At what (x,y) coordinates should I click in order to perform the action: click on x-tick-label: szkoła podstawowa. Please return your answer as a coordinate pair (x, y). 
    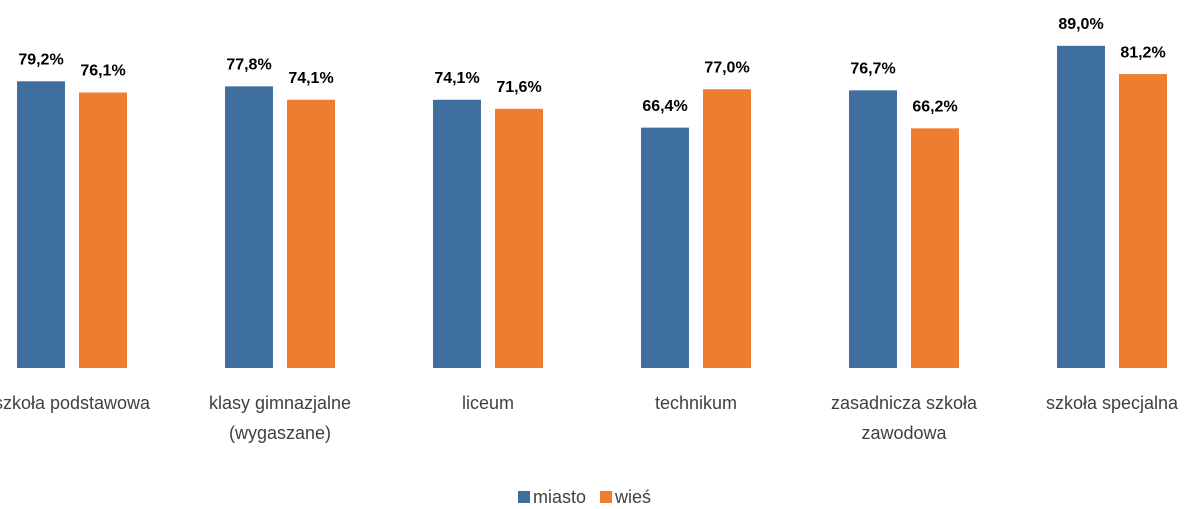
    Looking at the image, I should click on (75, 403).